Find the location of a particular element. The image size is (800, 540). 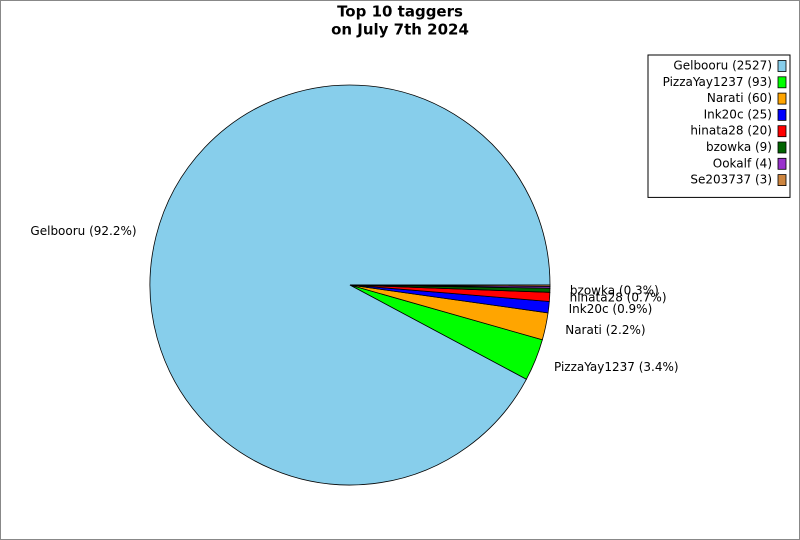

chart-title: on July 7th 2024 is located at coordinates (400, 30).